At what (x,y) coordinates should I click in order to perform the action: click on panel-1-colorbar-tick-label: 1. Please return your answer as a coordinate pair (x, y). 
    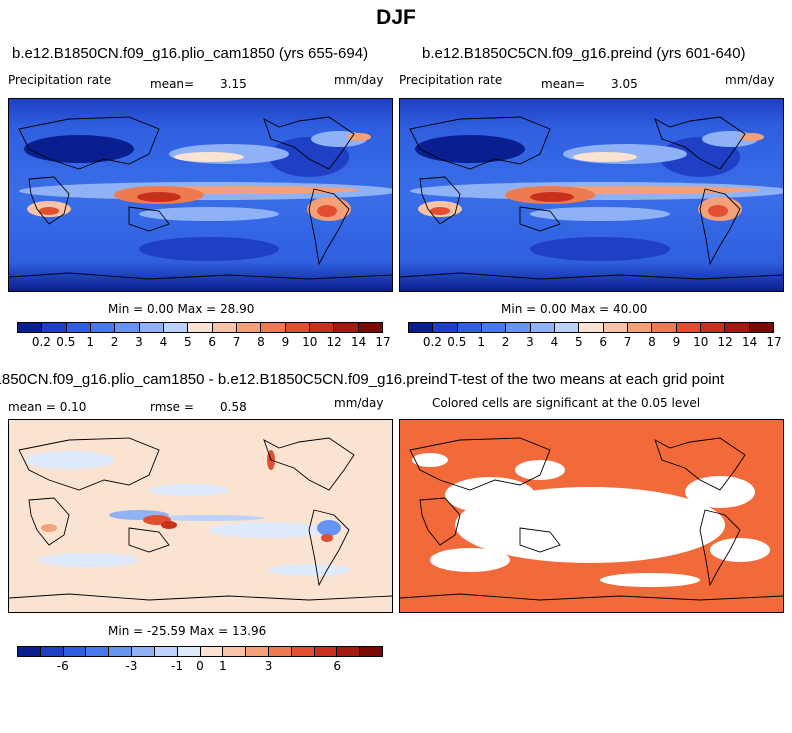
    Looking at the image, I should click on (90, 342).